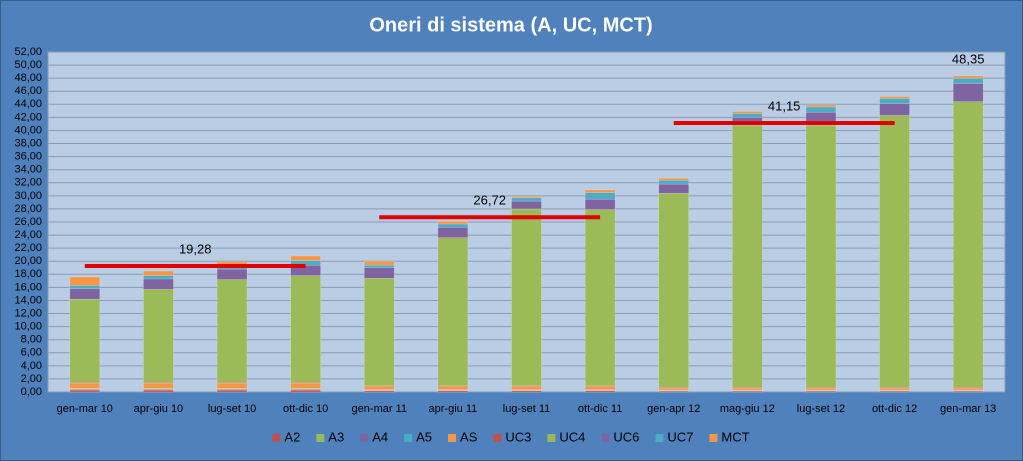 Image resolution: width=1023 pixels, height=461 pixels. What do you see at coordinates (31, 392) in the screenshot?
I see `y-tick-label: 0,00` at bounding box center [31, 392].